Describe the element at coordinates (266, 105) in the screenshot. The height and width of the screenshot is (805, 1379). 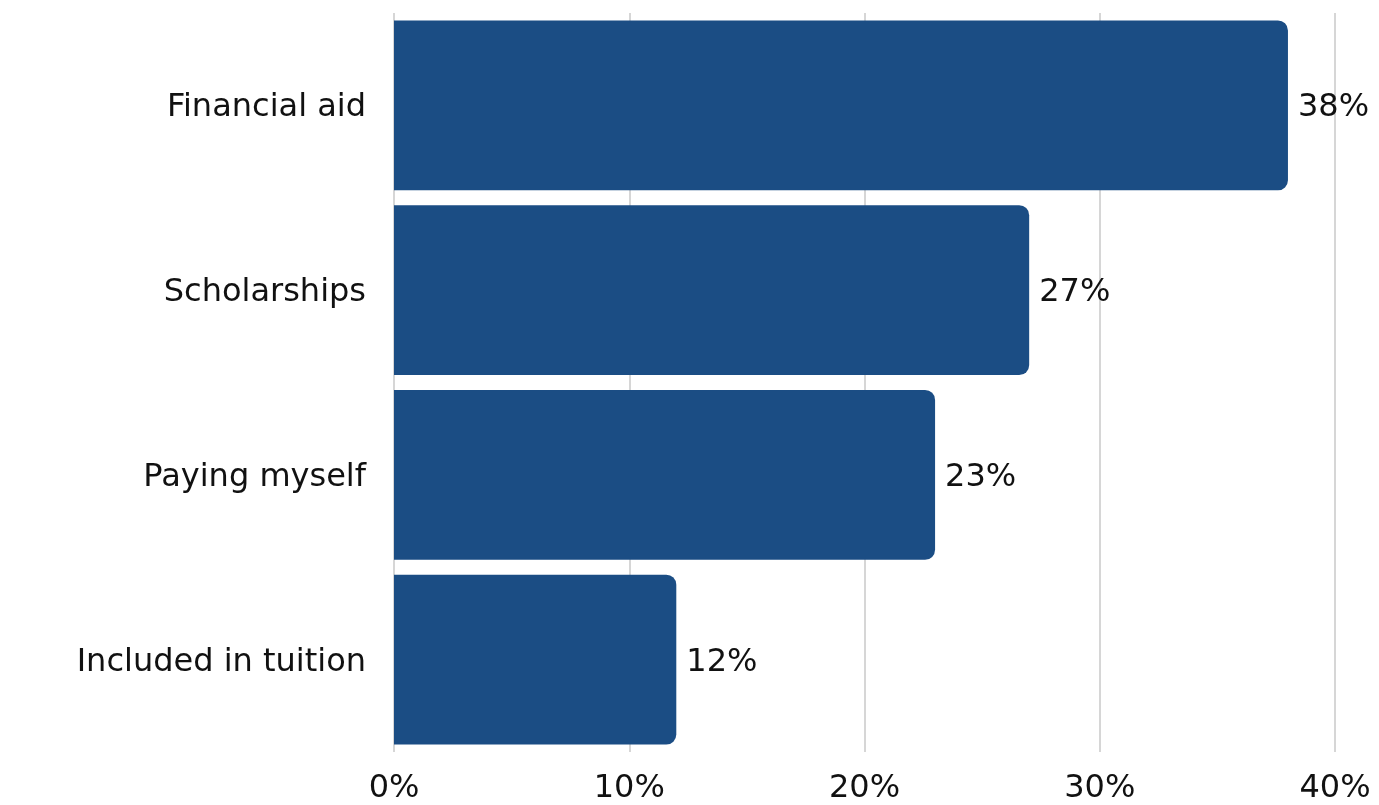
I see `y-tick-label: Financial aid` at that location.